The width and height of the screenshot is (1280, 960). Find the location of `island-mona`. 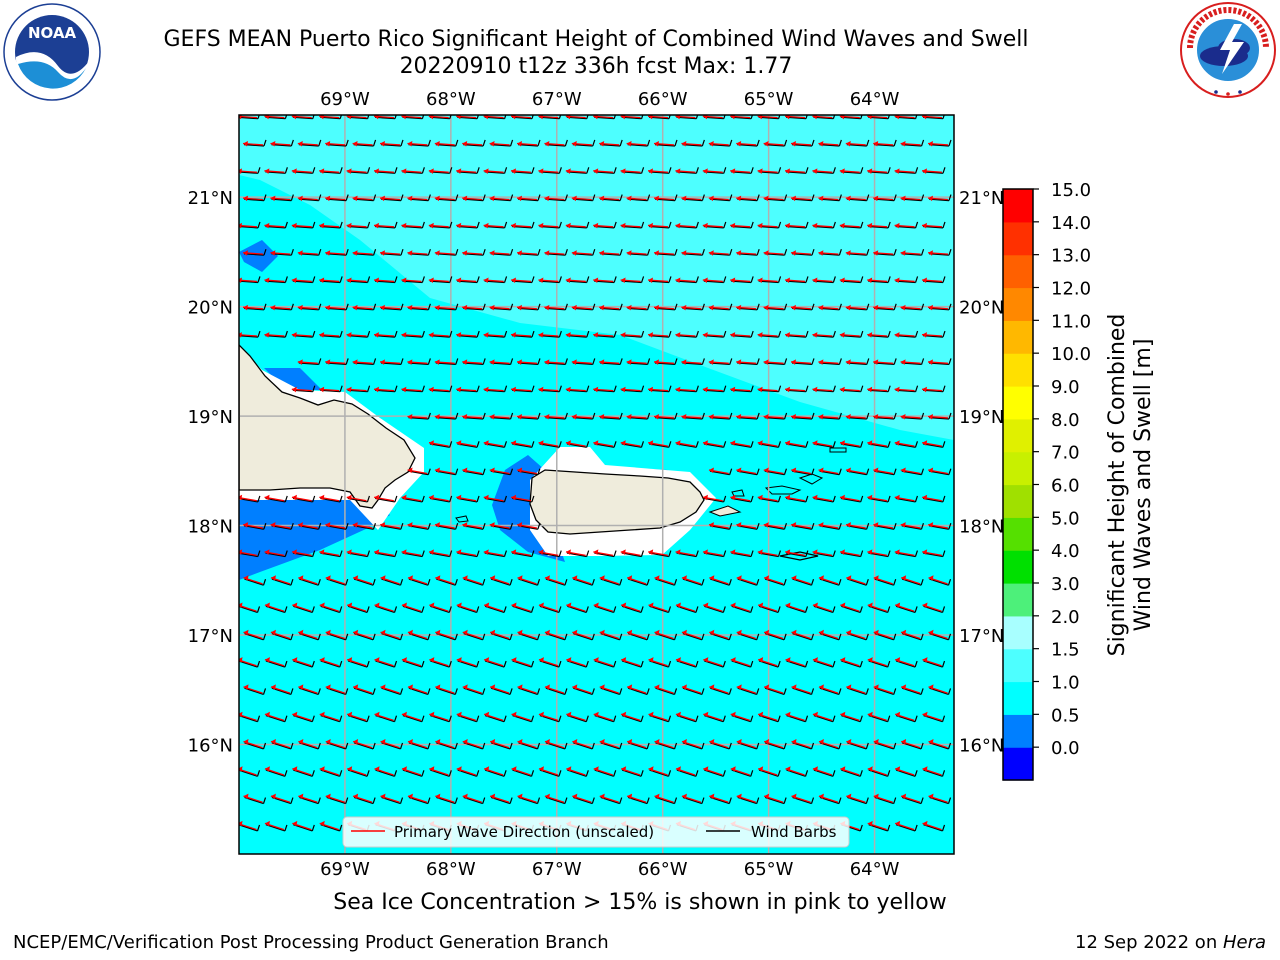

island-mona is located at coordinates (462, 519).